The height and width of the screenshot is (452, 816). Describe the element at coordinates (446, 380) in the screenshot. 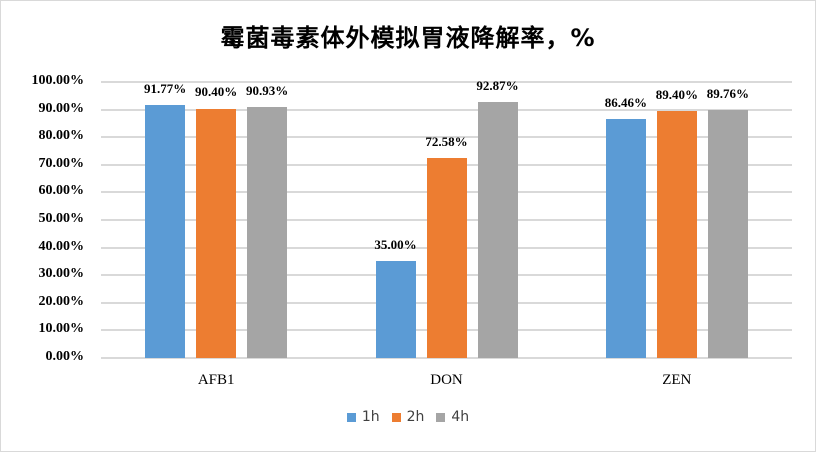

I see `x-category-label: DON` at that location.